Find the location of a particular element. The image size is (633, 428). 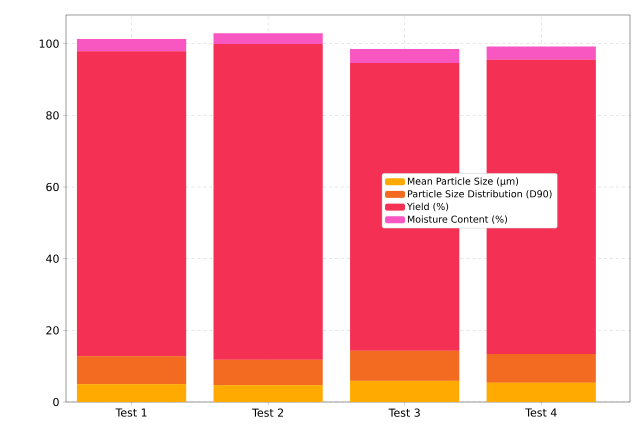

legend-label: Yield (%) is located at coordinates (427, 207).